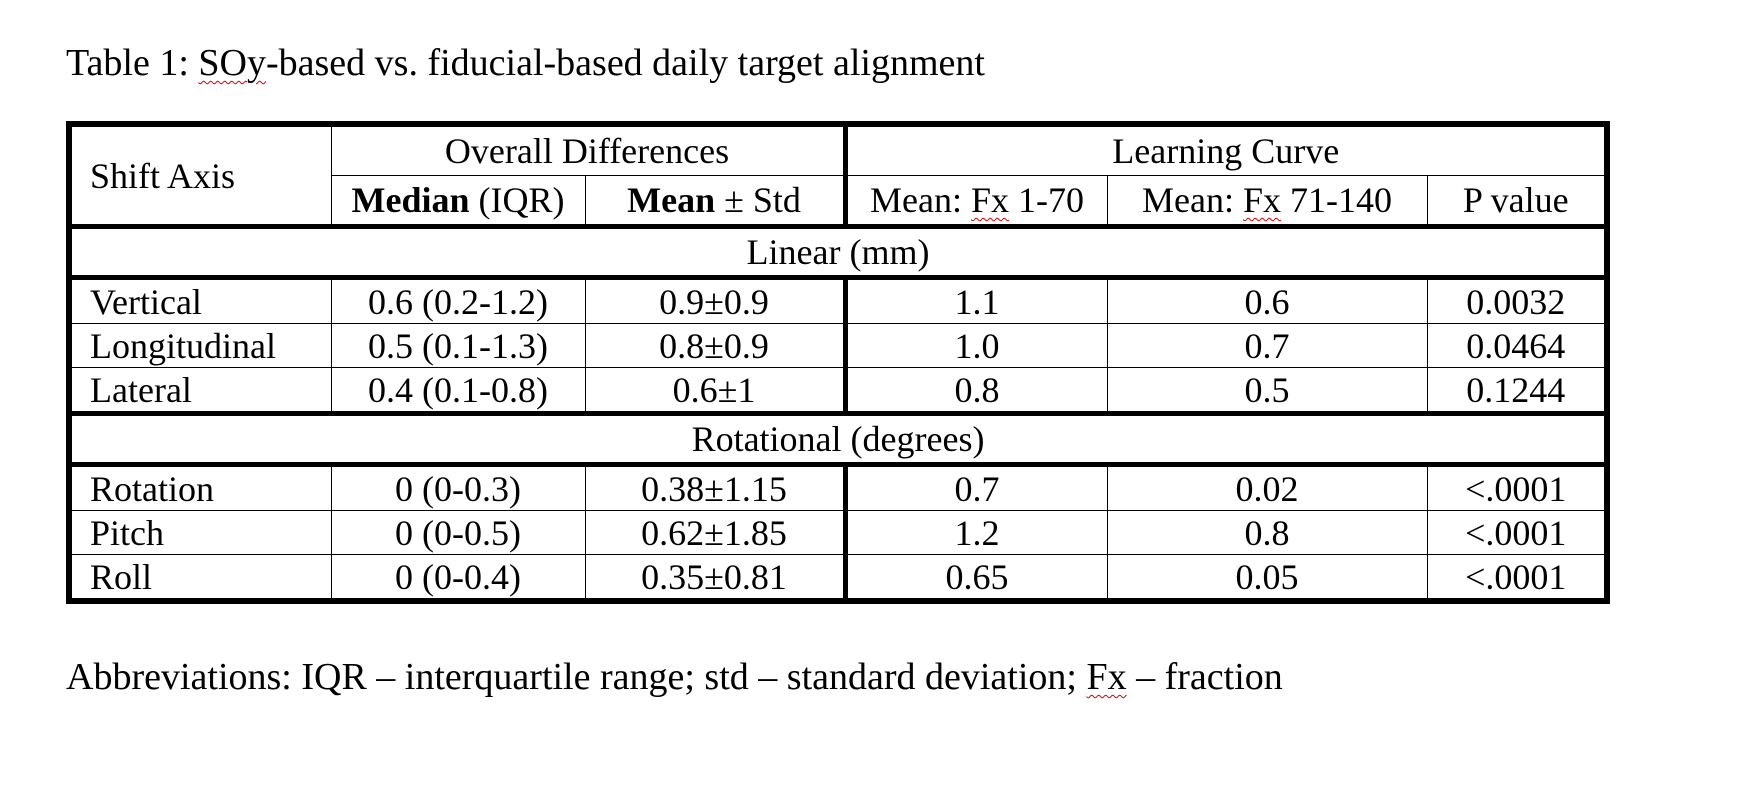 The height and width of the screenshot is (794, 1743). I want to click on cell-mean-fx1: 0.8, so click(975, 391).